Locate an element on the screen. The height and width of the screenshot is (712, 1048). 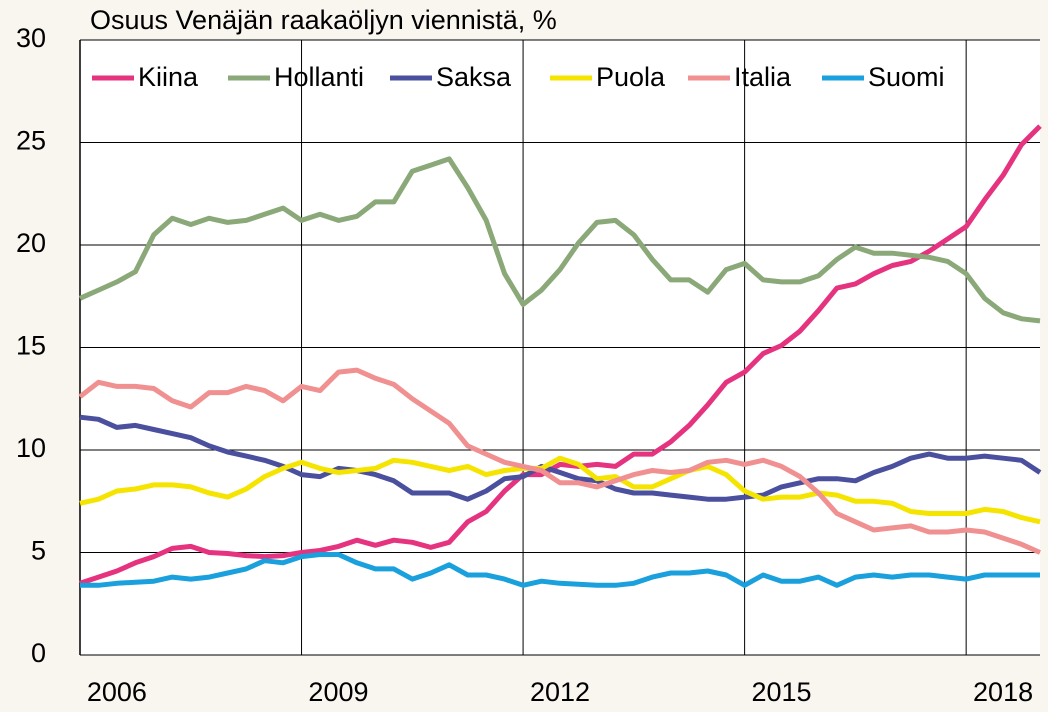
x-tick-label: 2012 is located at coordinates (560, 692).